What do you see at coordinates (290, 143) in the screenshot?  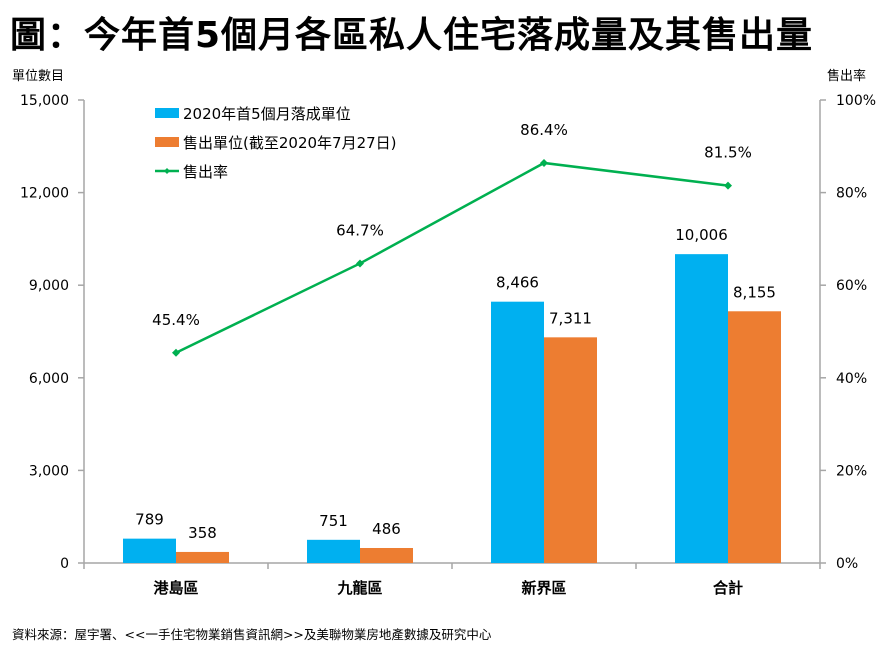 I see `legend-label: 售出單位(截至2020年7月27日)` at bounding box center [290, 143].